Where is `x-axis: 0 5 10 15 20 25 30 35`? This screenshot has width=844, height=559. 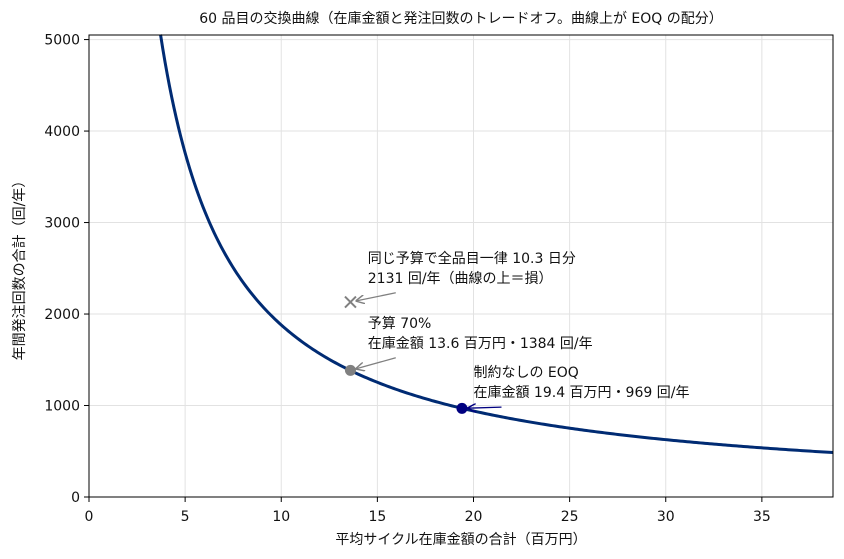
x-axis: 0 5 10 15 20 25 30 35 is located at coordinates (428, 511).